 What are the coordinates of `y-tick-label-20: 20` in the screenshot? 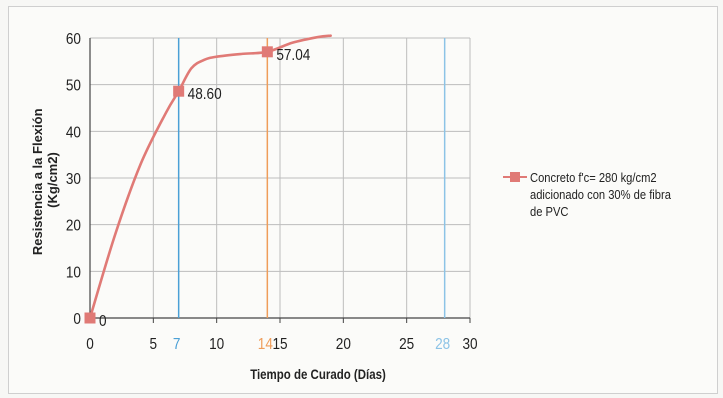 It's located at (73, 226).